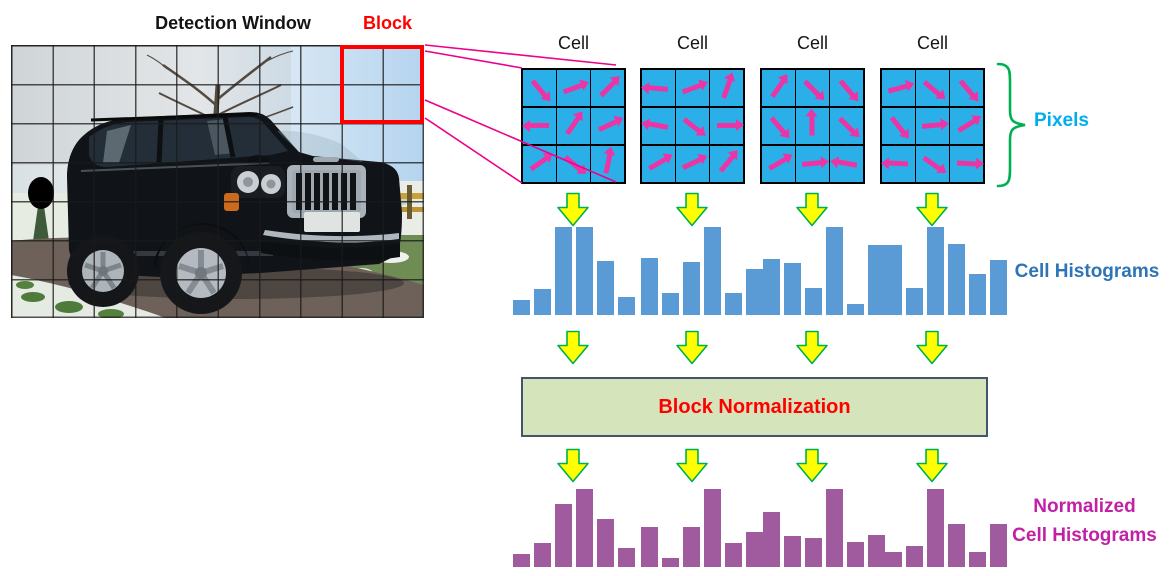 The width and height of the screenshot is (1172, 576). What do you see at coordinates (1084, 535) in the screenshot?
I see `normalized-label-line2: Cell Histograms` at bounding box center [1084, 535].